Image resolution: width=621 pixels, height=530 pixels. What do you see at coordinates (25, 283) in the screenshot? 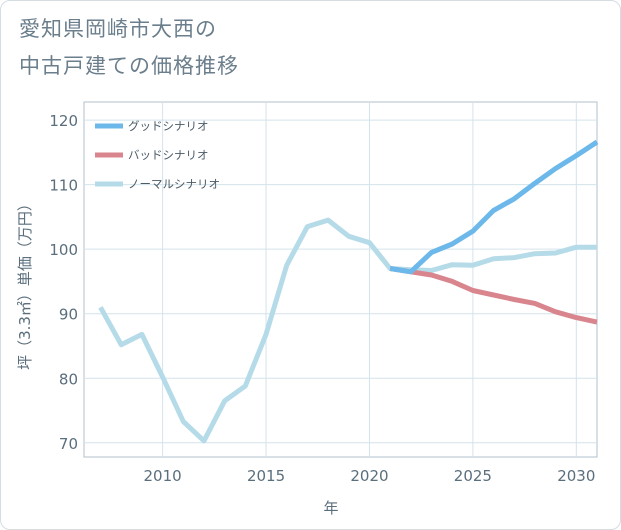
I see `y-axis-label: 坪（3.3㎡）単価（万円）` at bounding box center [25, 283].